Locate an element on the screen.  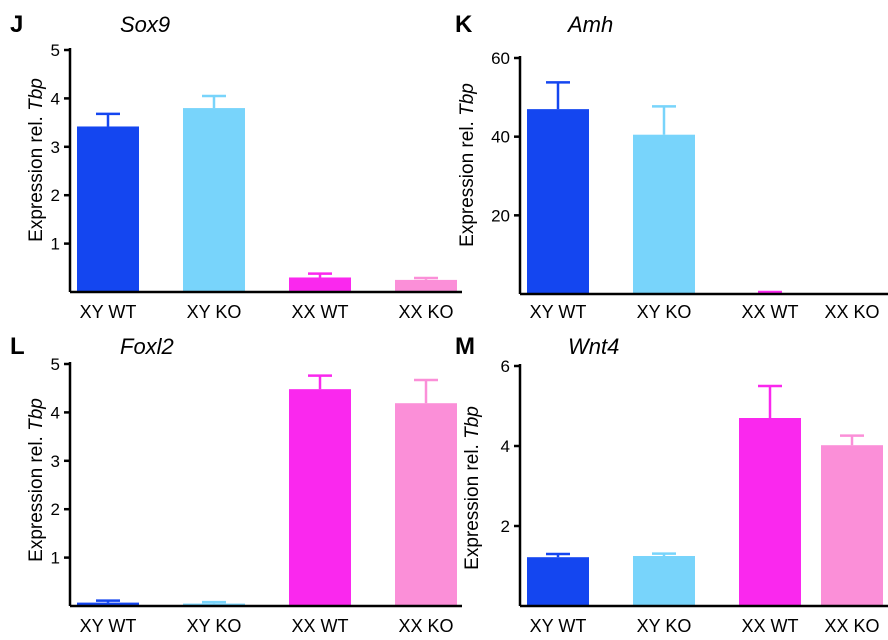
y-tick-label: 20 is located at coordinates (500, 215).